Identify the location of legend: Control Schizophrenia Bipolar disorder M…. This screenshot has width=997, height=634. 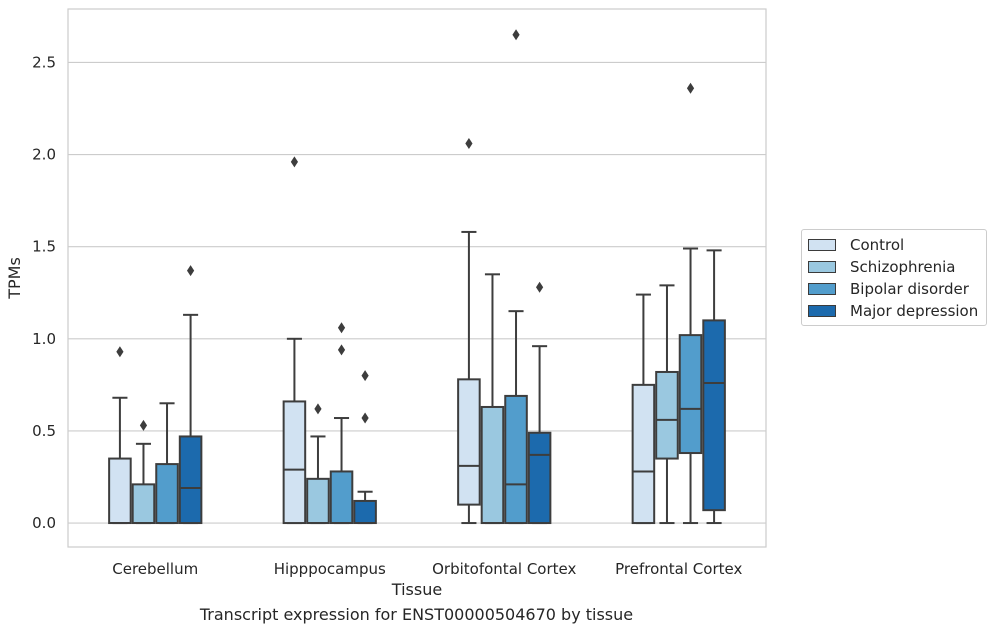
(894, 277).